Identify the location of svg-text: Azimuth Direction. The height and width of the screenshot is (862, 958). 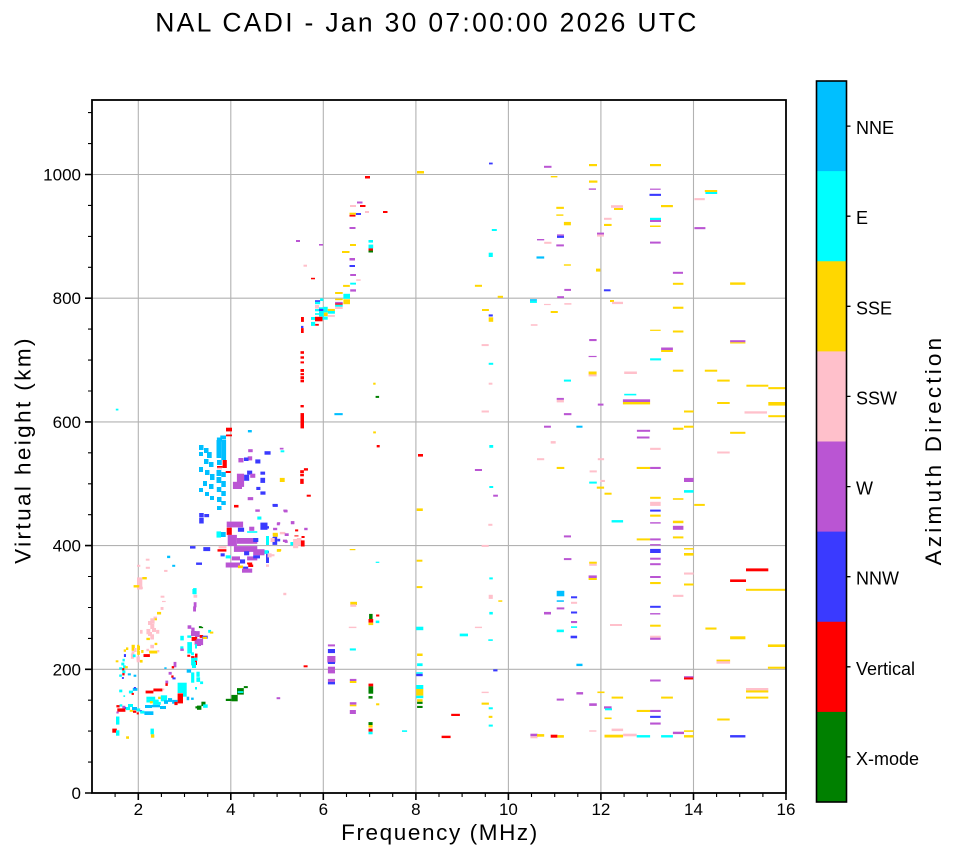
(933, 450).